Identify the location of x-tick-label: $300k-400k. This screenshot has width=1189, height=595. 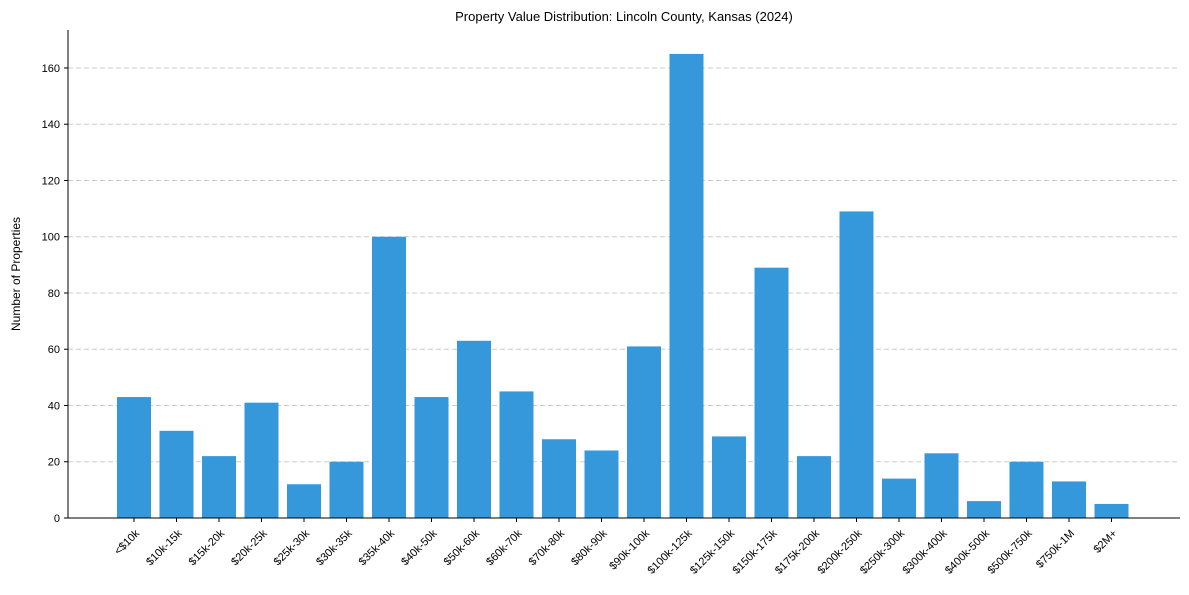
(924, 551).